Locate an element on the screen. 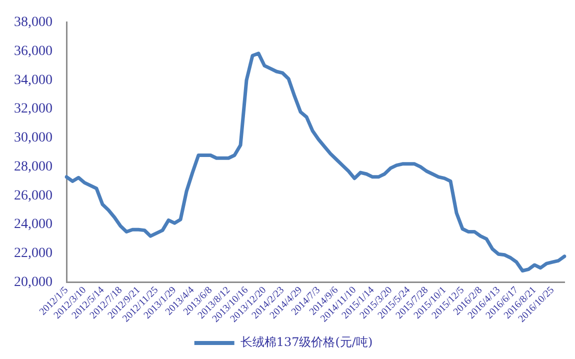 The image size is (575, 359). y-tick-label: 26,000 is located at coordinates (33, 196).